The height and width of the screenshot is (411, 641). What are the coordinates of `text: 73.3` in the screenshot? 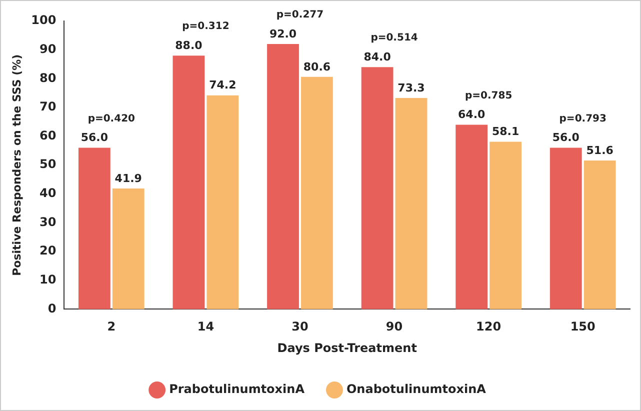 It's located at (411, 87).